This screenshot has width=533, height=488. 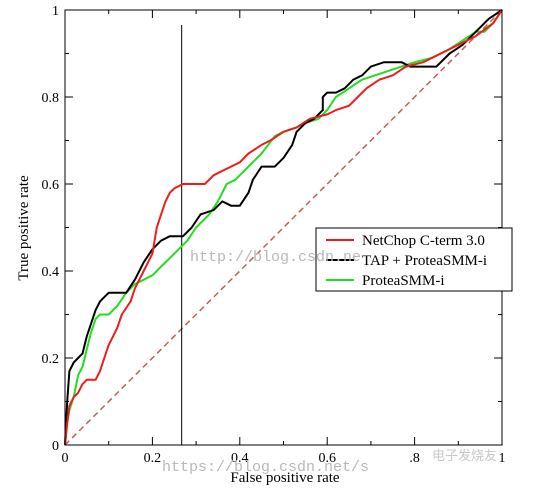 What do you see at coordinates (240, 458) in the screenshot?
I see `x-tick-label: 0.4` at bounding box center [240, 458].